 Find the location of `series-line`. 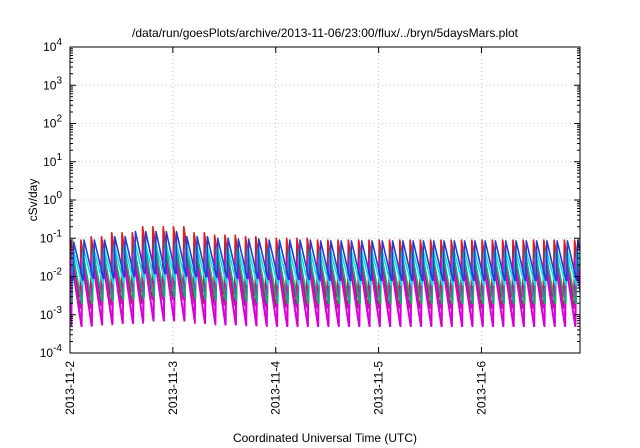

series-line is located at coordinates (326, 255).